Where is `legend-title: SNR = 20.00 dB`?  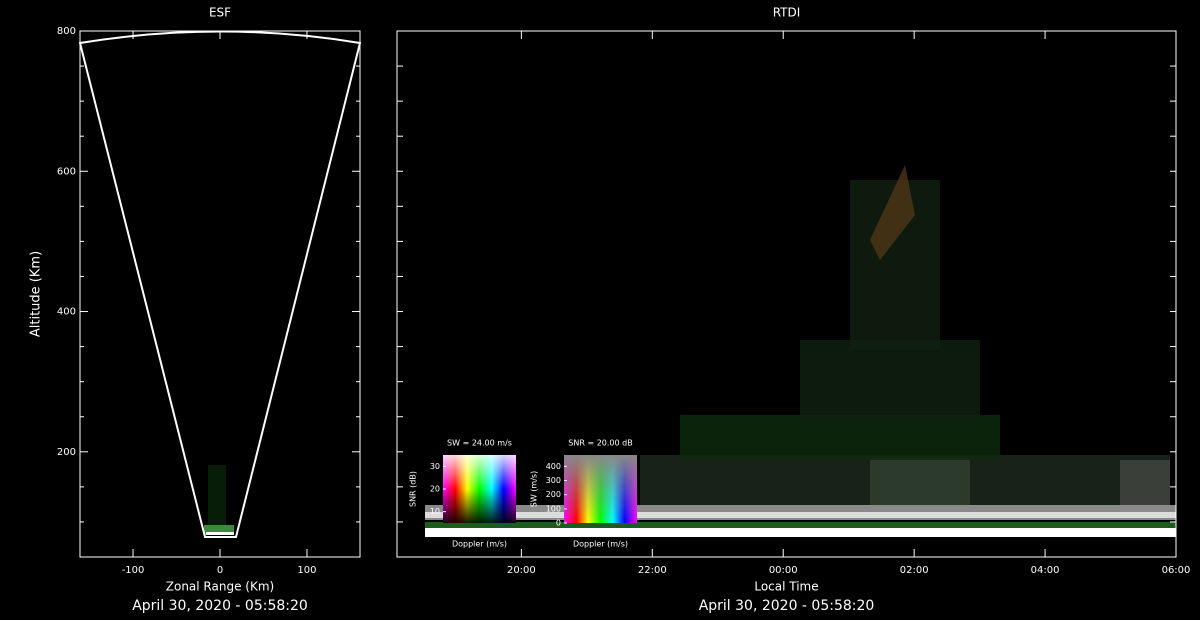
legend-title: SNR = 20.00 dB is located at coordinates (600, 443).